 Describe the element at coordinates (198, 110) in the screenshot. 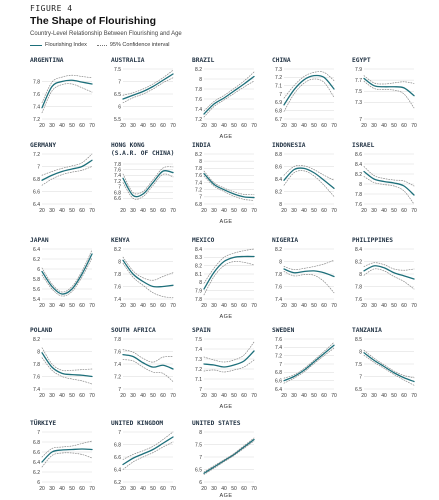

I see `y-tick-2-1: 7.4` at that location.